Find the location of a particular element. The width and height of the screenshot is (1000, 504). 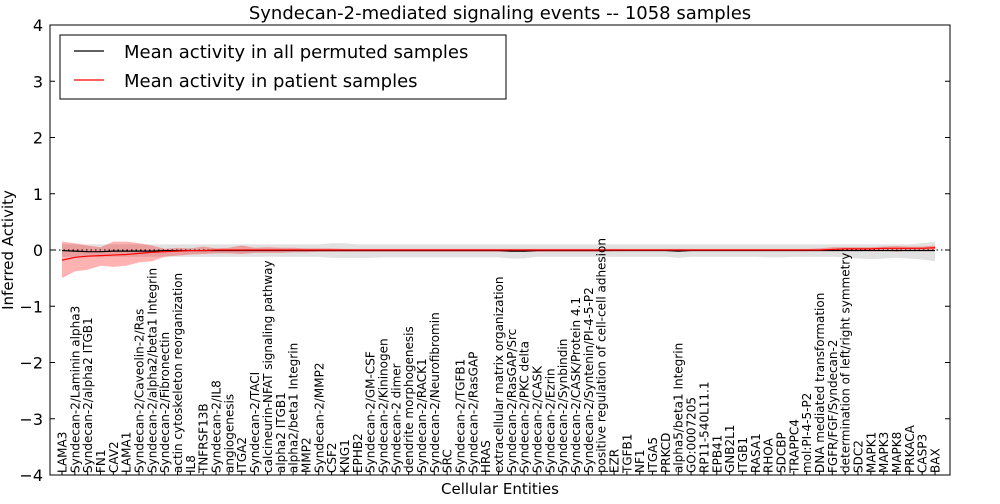

x-tick-label: Syndecan-2/Syntenin/PI-4-5-P2 is located at coordinates (589, 380).